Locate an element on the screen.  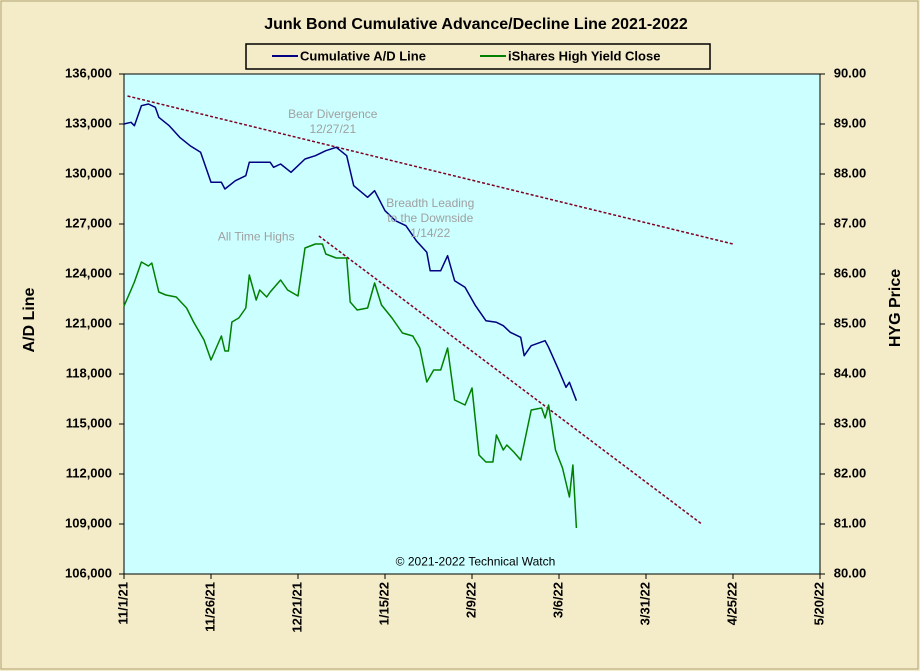
x-tick-label: 11/1/21 is located at coordinates (122, 603).